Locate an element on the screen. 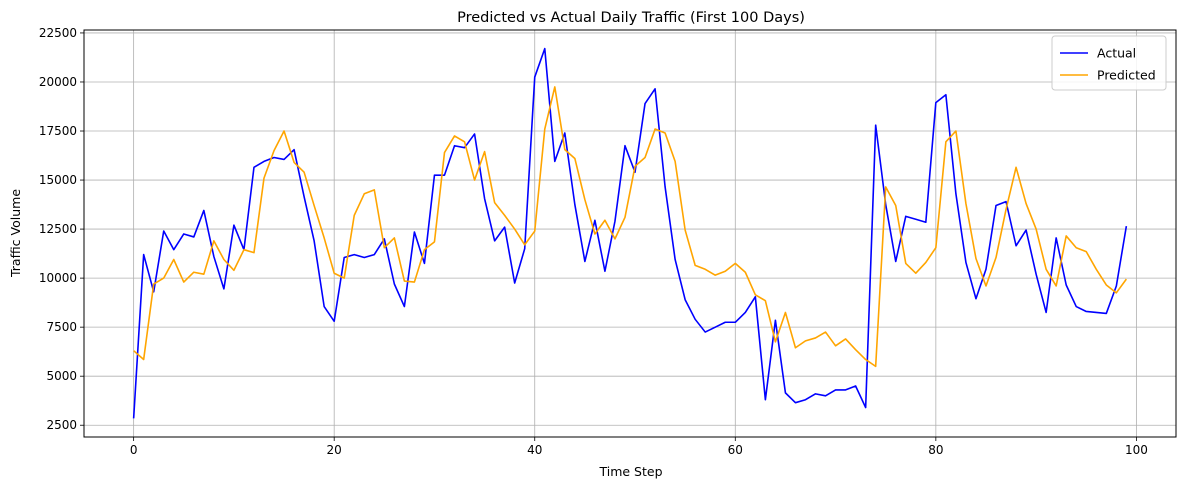 This screenshot has height=490, width=1189. x-tick-label: 40 is located at coordinates (534, 450).